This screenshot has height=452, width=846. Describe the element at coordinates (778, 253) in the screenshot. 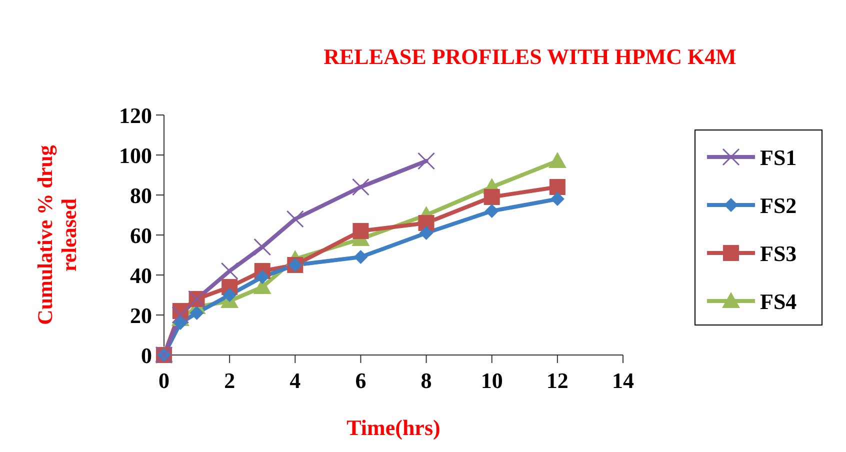

I see `legend-label: FS3` at that location.